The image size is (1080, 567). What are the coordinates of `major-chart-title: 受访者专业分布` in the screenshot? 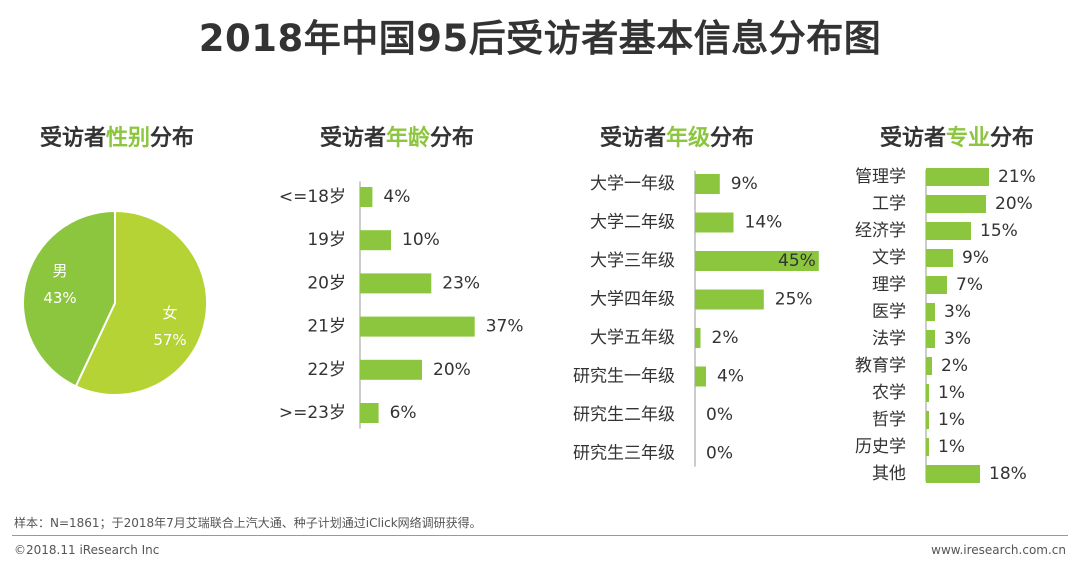 It's located at (957, 136).